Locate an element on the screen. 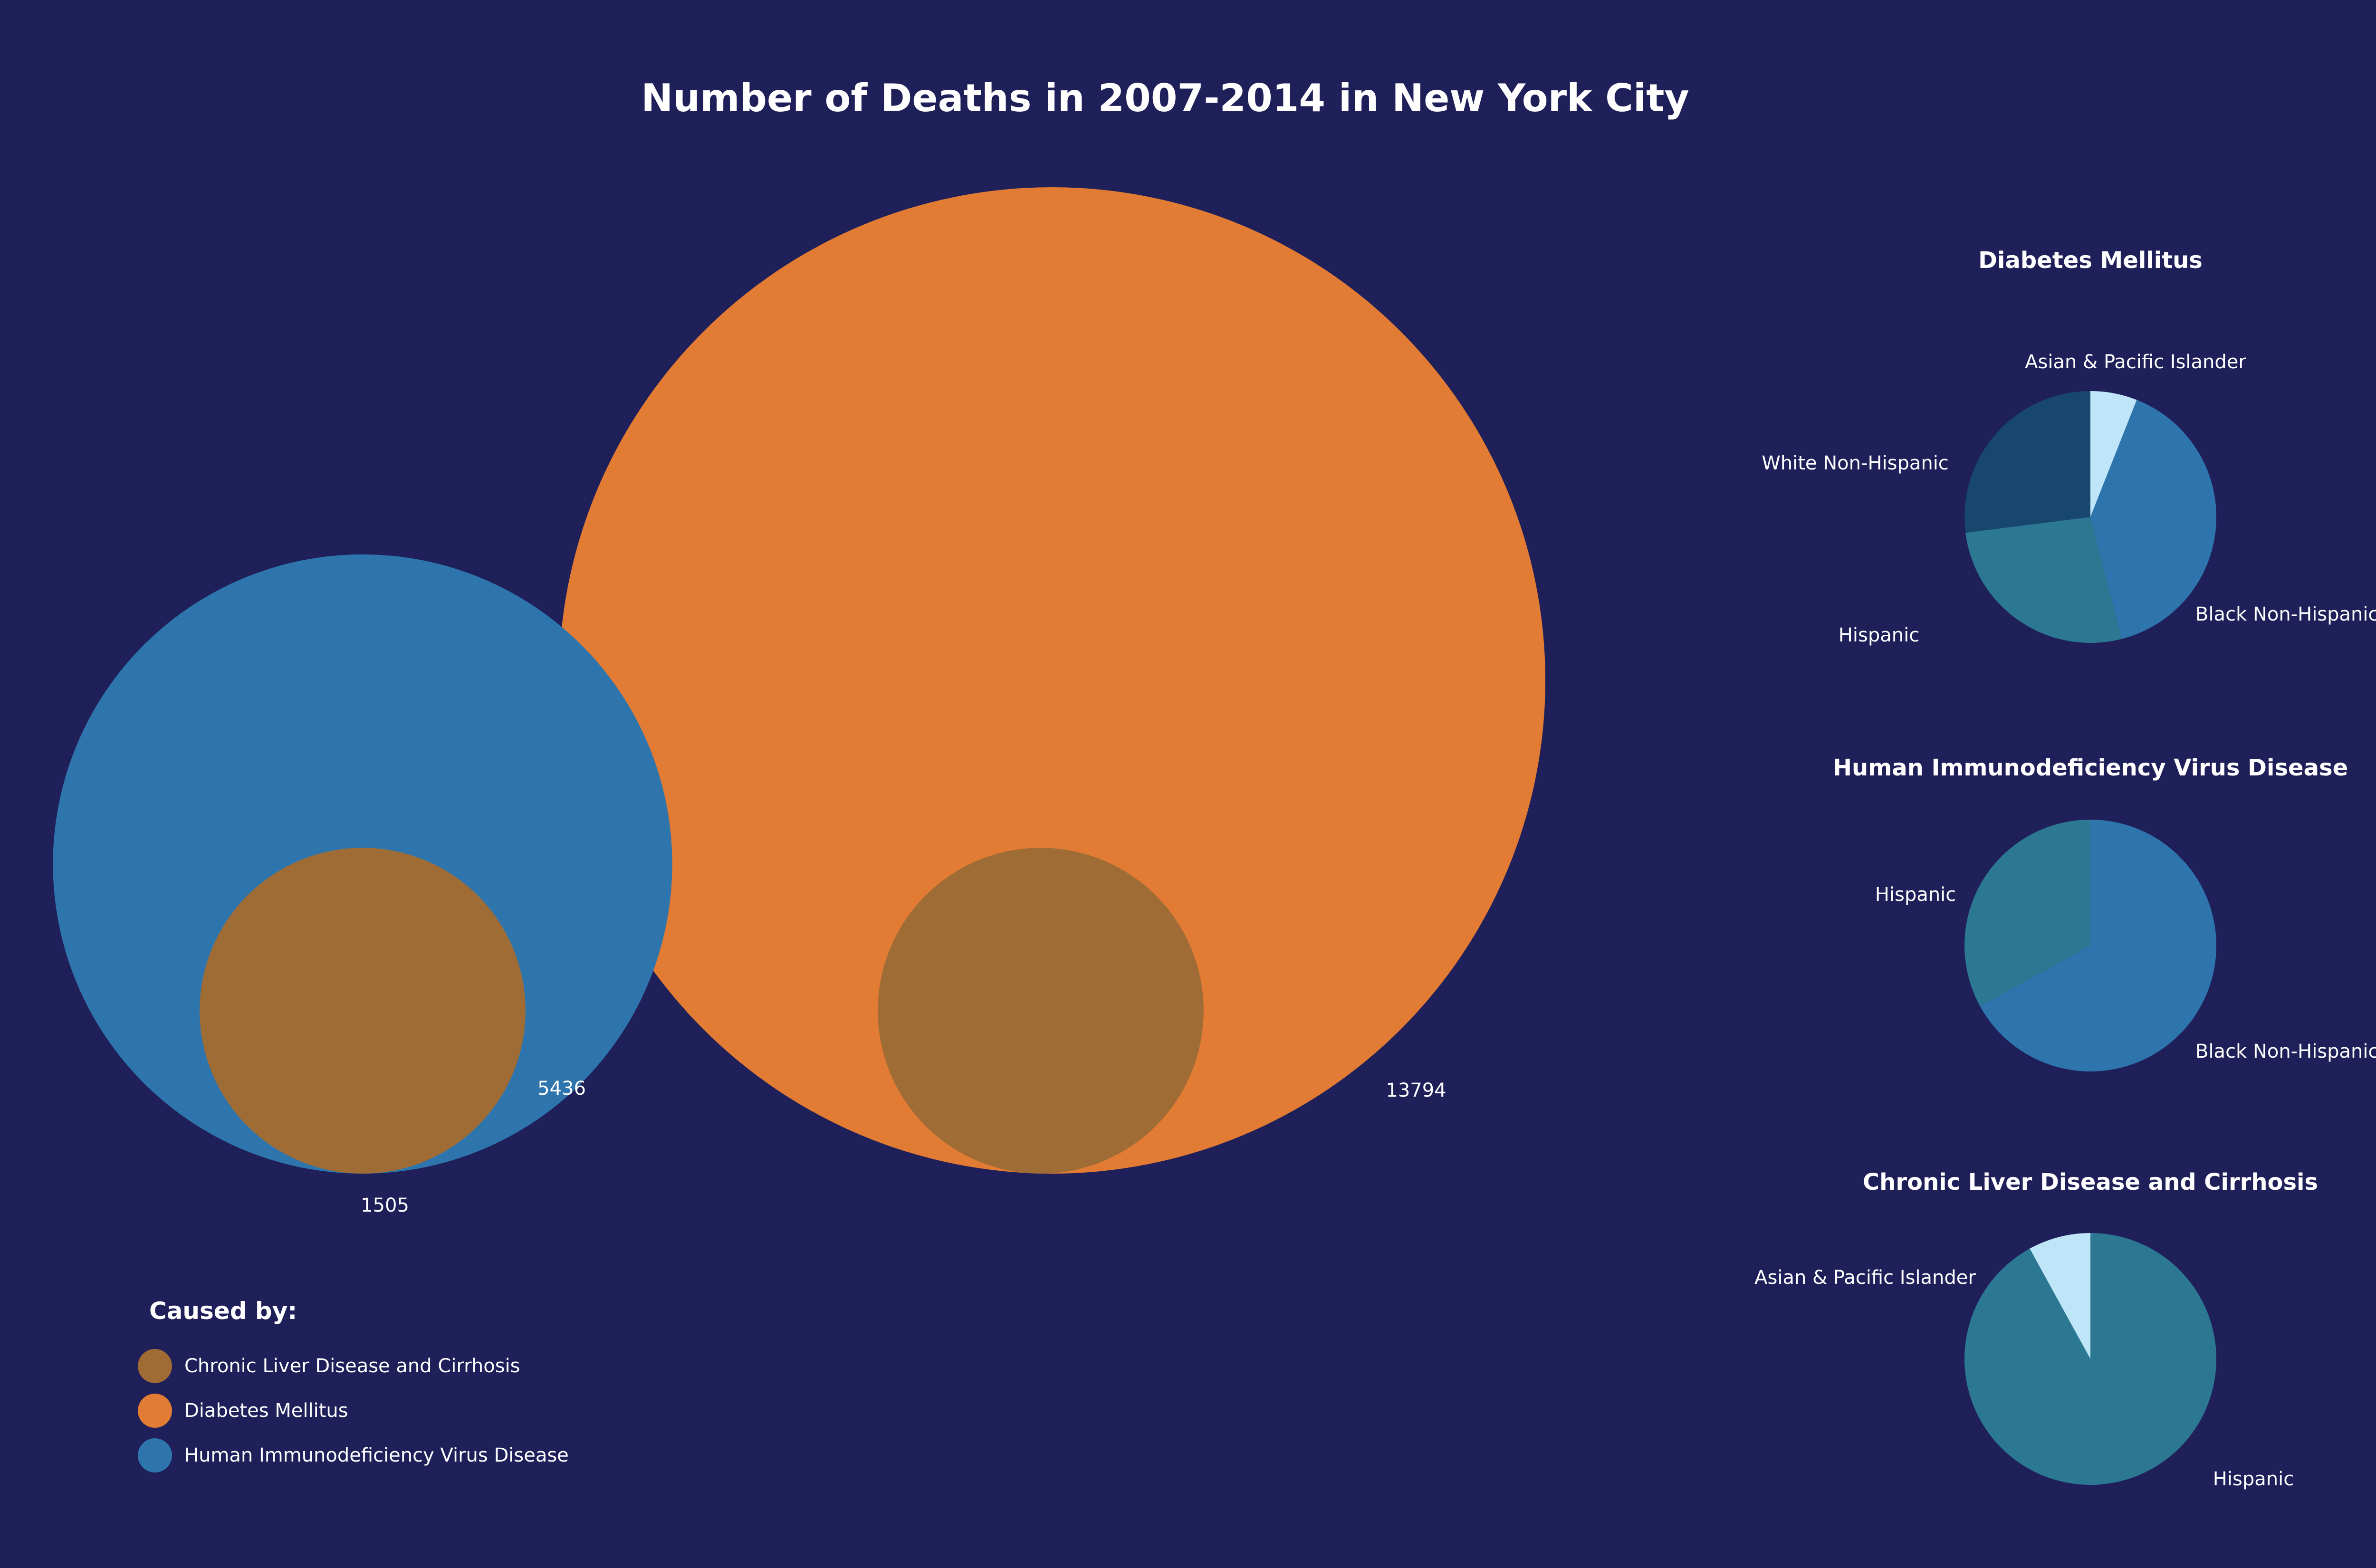 The width and height of the screenshot is (2376, 1568). legend-item-chronic-liver: Chronic Liver Disease and Cirrhosis is located at coordinates (353, 1366).